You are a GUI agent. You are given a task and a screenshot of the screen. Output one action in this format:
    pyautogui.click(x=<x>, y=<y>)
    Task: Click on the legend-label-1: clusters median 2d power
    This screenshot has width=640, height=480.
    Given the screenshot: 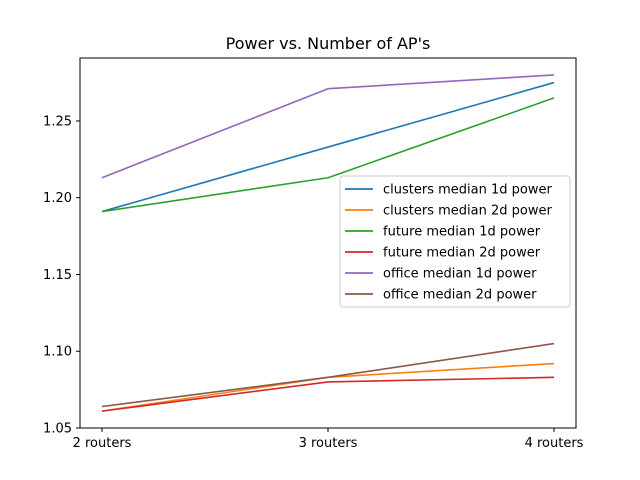 What is the action you would take?
    pyautogui.click(x=467, y=211)
    